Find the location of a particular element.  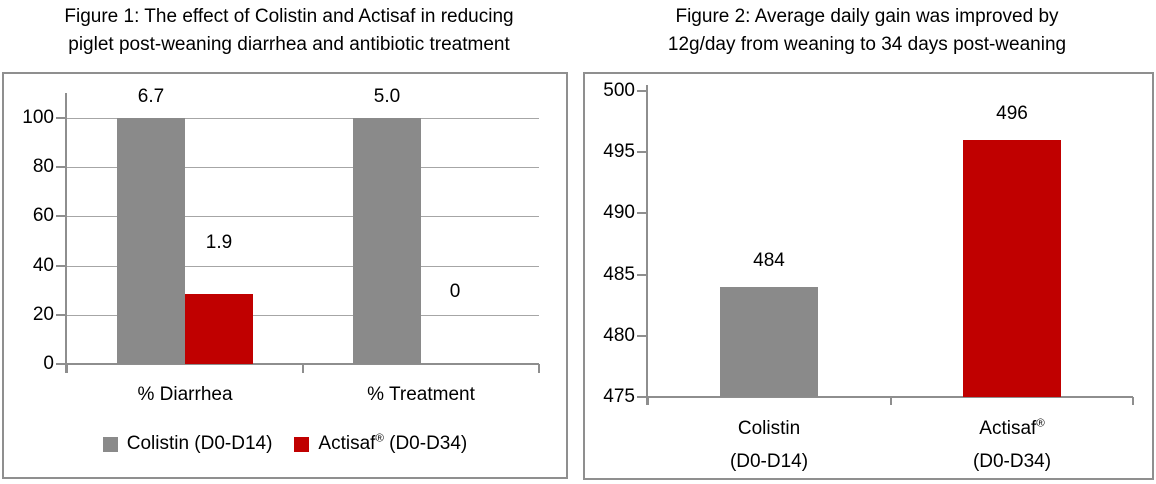

y-tick-label: 0 is located at coordinates (48, 363).